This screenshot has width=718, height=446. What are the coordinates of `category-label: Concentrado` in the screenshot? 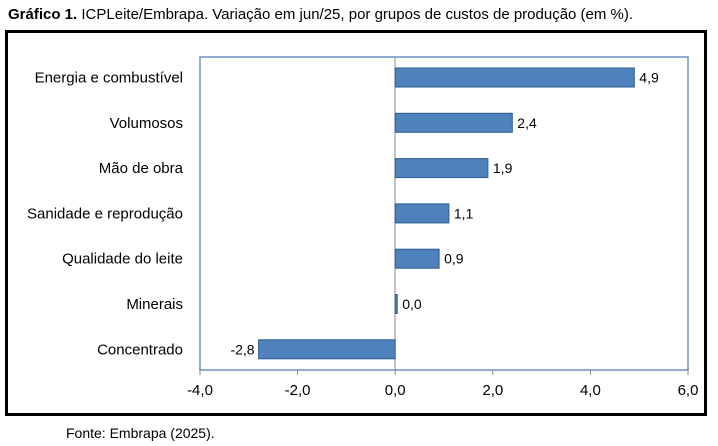 It's located at (140, 349).